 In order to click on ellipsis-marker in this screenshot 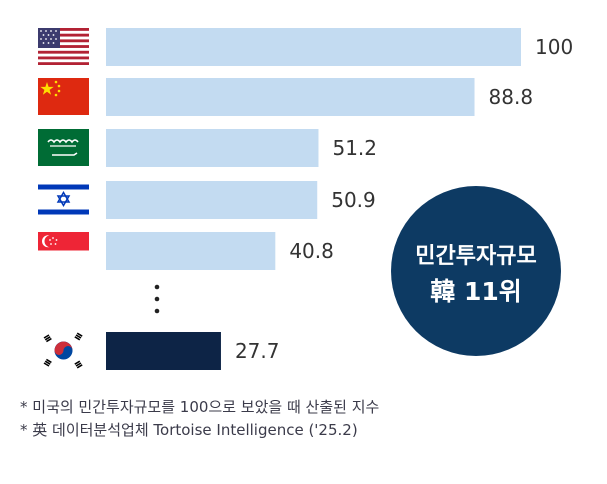, I will do `click(157, 299)`.